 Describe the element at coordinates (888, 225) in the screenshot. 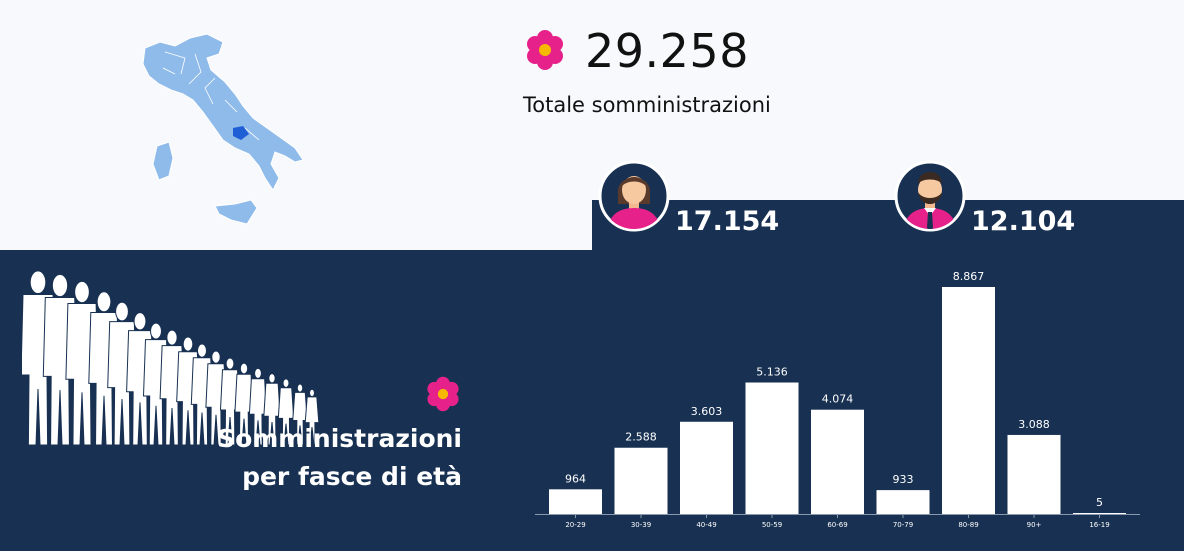

I see `gender-panel` at that location.